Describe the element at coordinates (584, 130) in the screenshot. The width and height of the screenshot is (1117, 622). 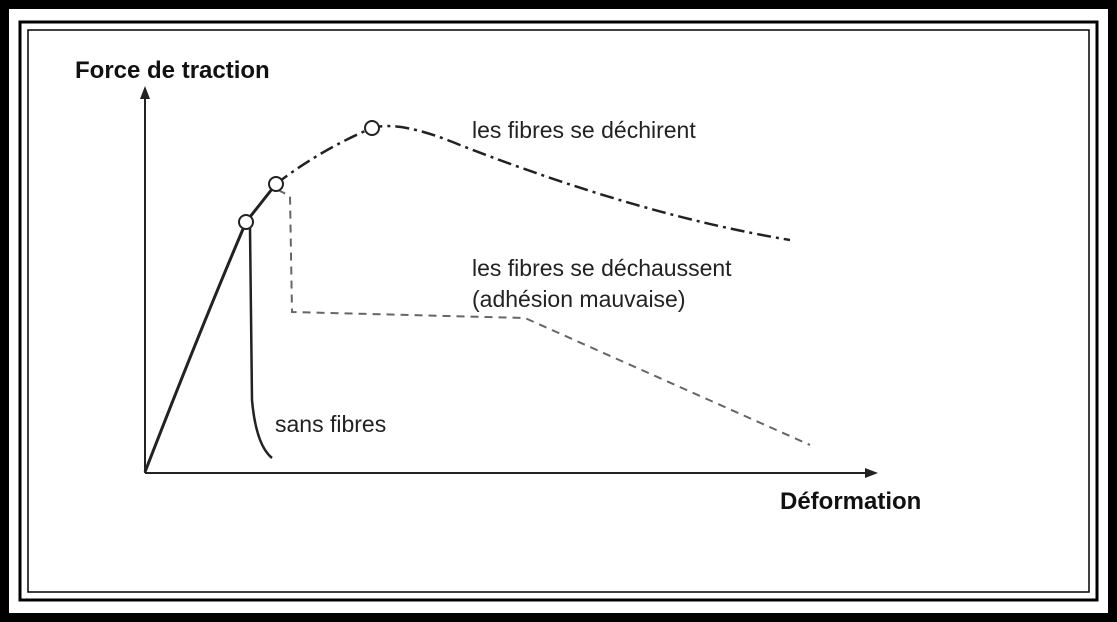
I see `curve-label: les fibres se déchirent` at that location.